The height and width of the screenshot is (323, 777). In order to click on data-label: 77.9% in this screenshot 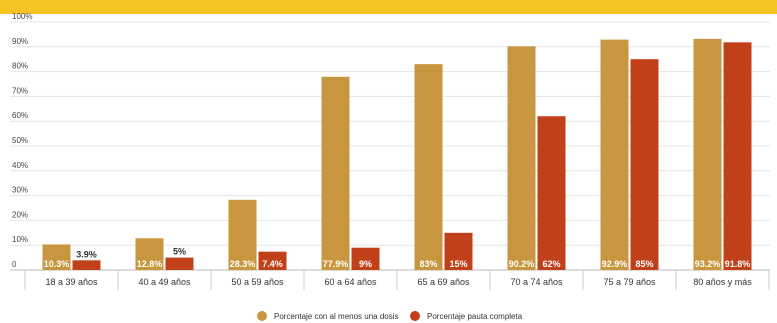, I will do `click(336, 264)`.